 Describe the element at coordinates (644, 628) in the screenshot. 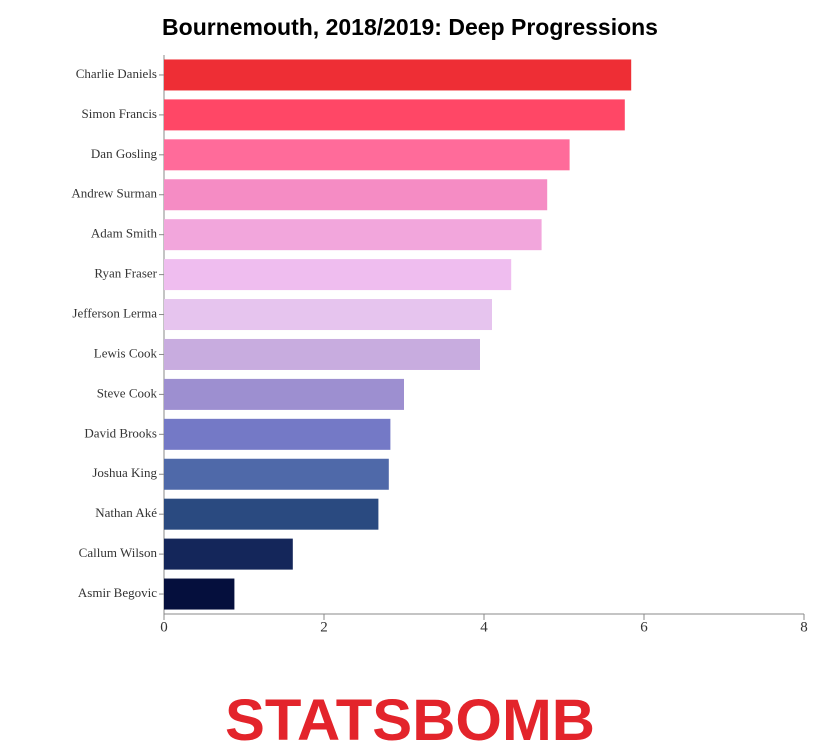

I see `x-tick-label: 6` at that location.